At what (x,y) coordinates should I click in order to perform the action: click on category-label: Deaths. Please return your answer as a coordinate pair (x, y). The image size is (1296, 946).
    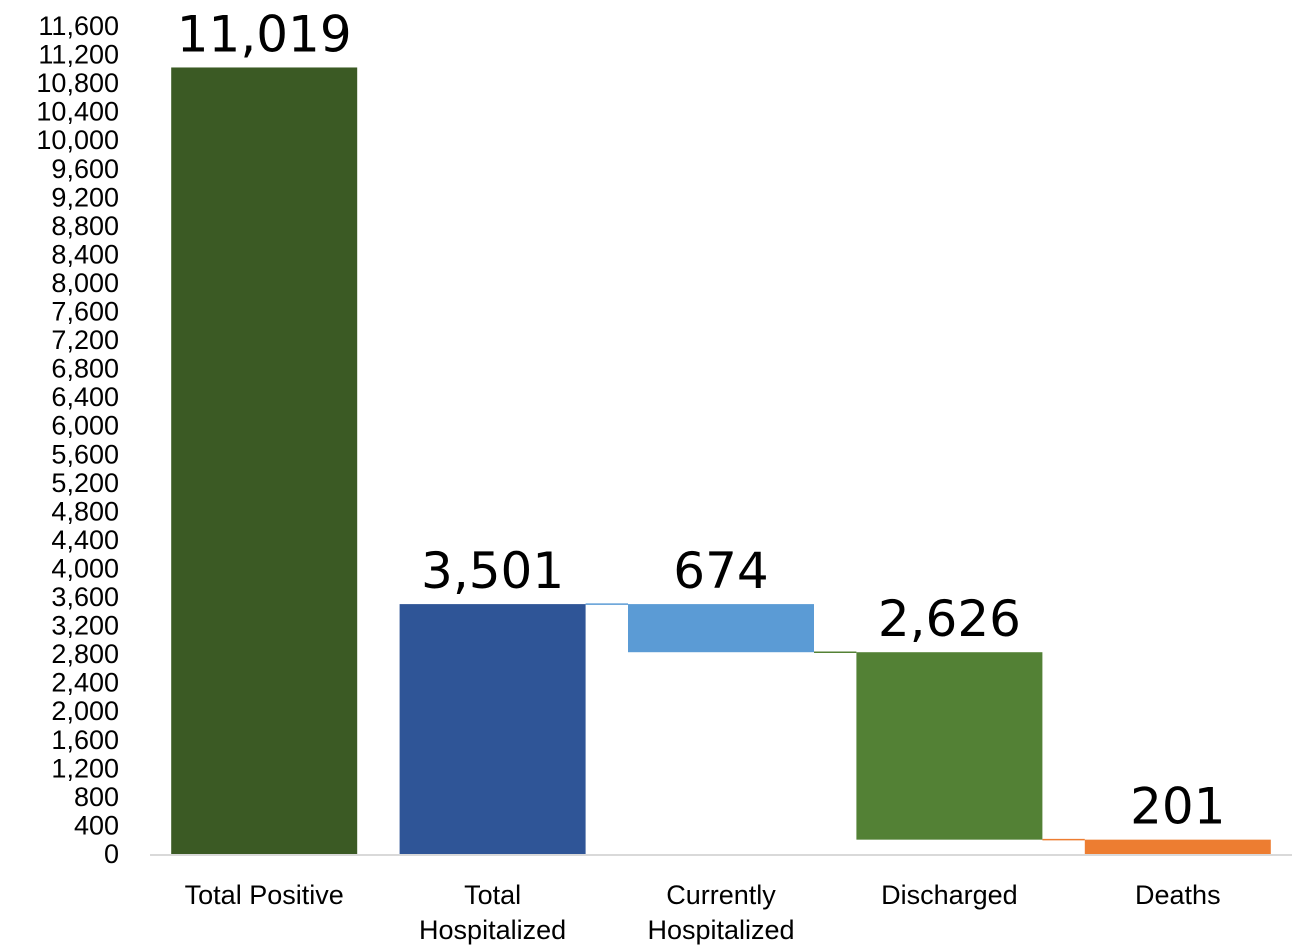
    Looking at the image, I should click on (1178, 895).